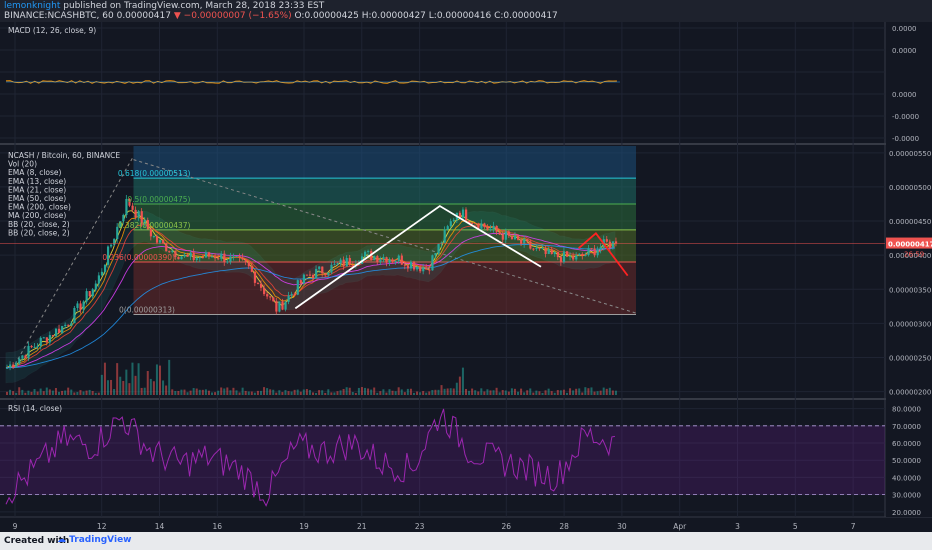  Describe the element at coordinates (434, 526) in the screenshot. I see `time-scale: 9 12 14 16 19 21 23 26 28 30 Apr 3 5 7` at that location.